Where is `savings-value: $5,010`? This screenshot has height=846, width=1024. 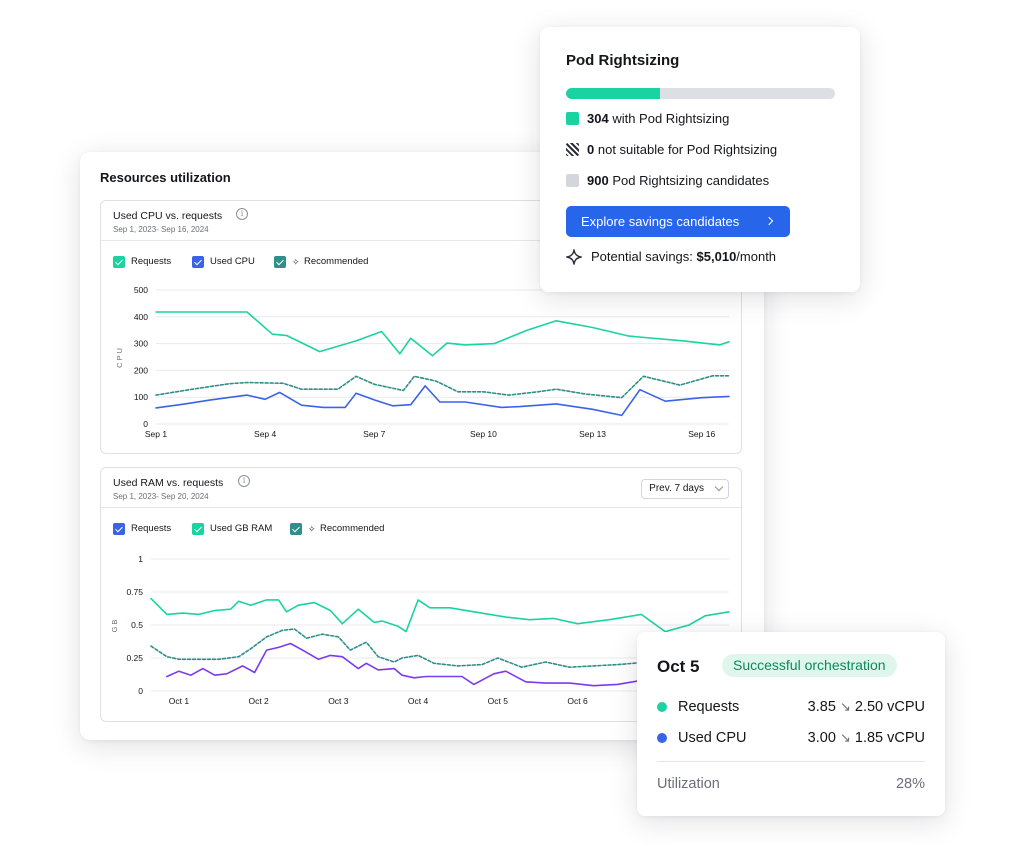 savings-value: $5,010 is located at coordinates (716, 256).